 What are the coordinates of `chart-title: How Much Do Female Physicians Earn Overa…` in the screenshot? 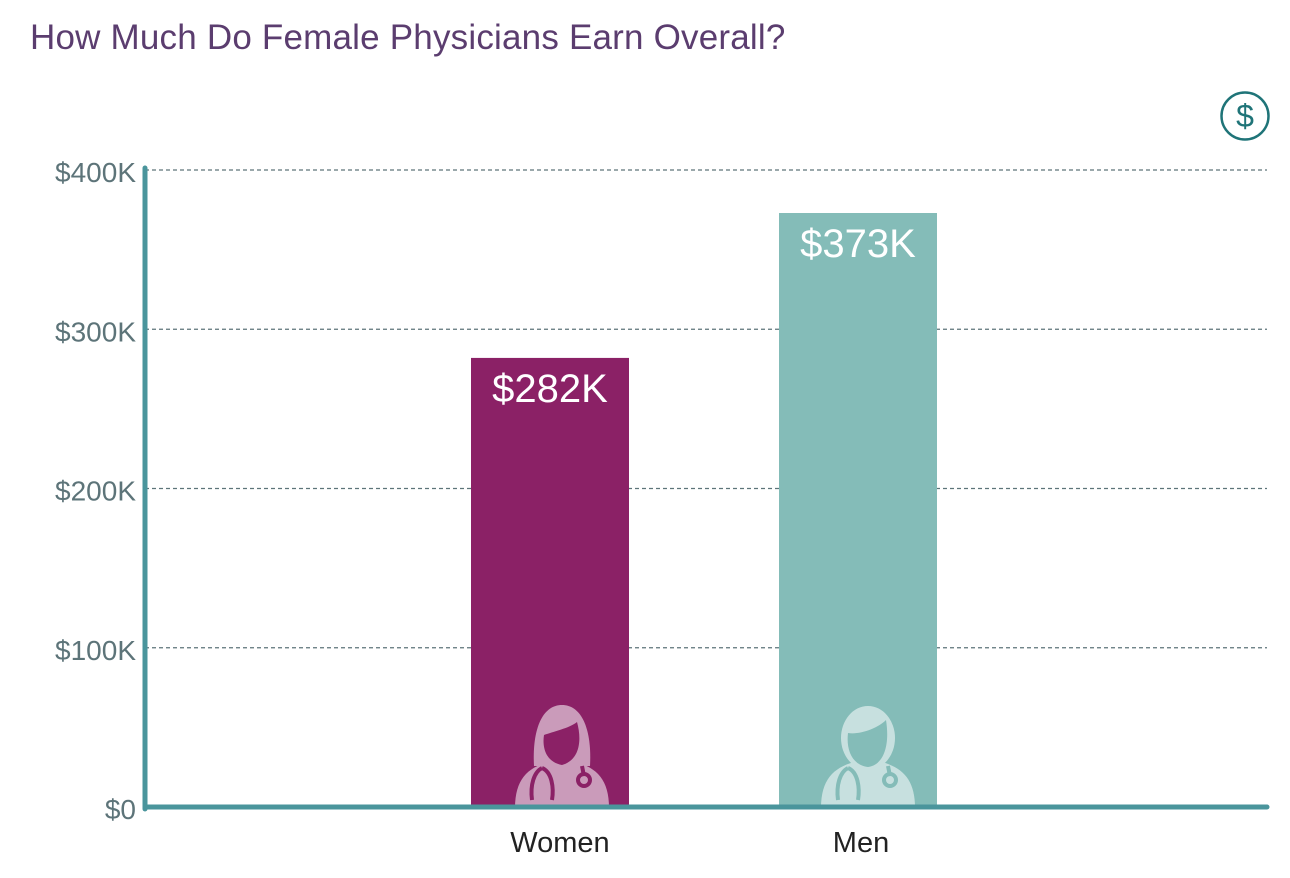 It's located at (408, 37).